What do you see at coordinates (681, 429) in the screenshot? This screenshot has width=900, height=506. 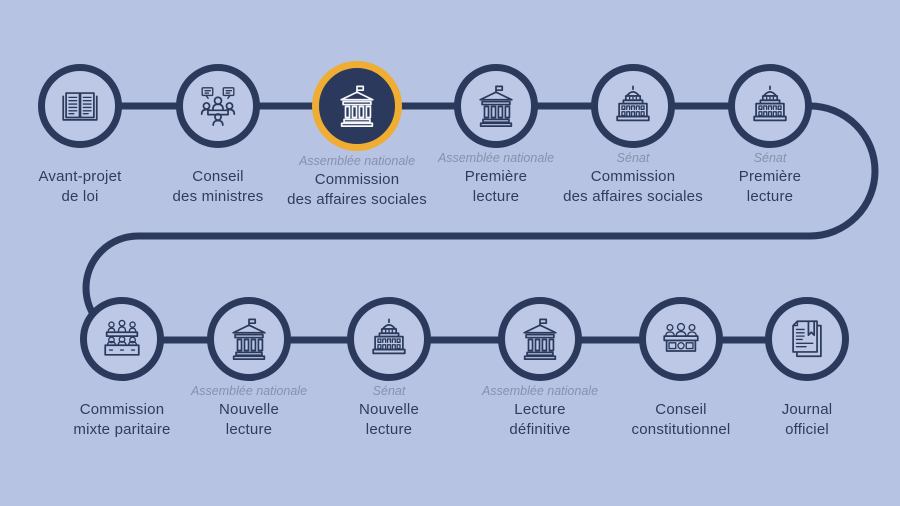 I see `step-label-line2: constitutionnel` at bounding box center [681, 429].